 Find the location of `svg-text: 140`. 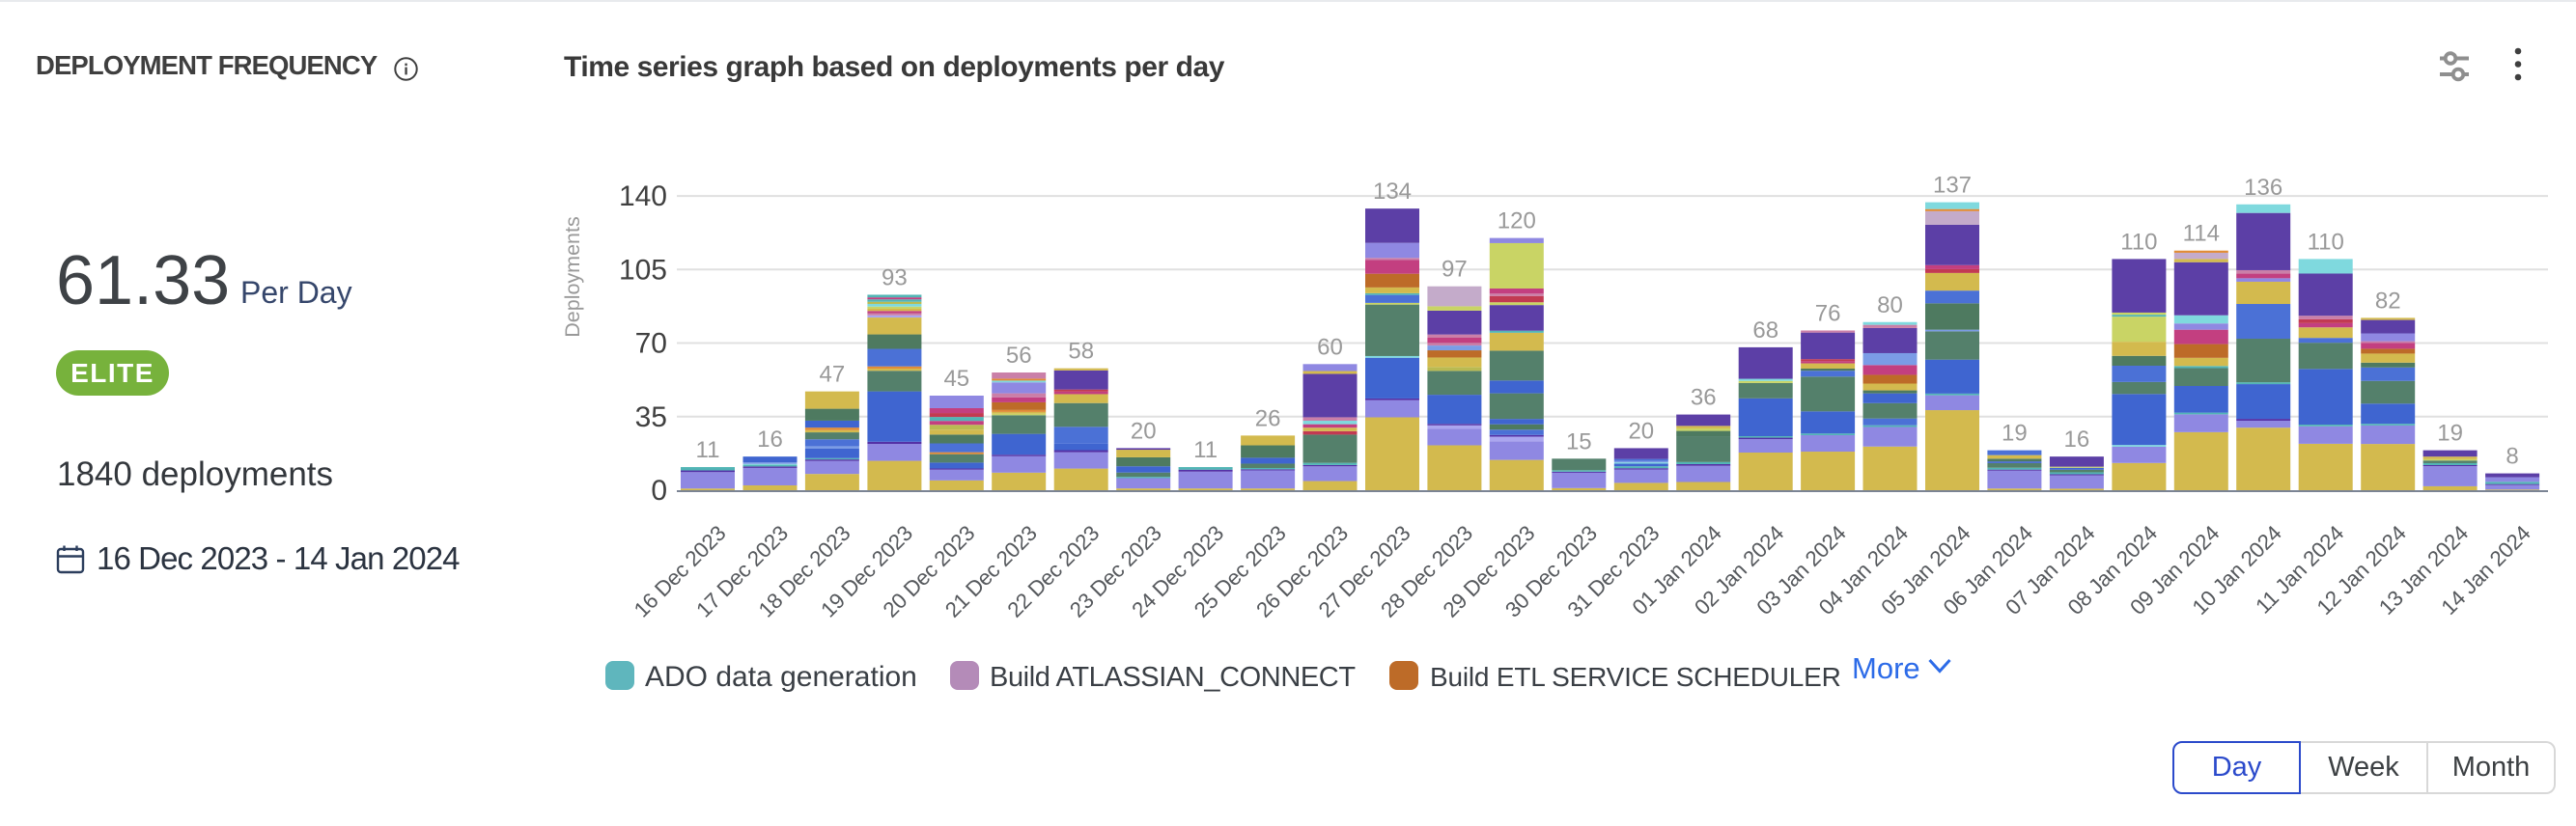

svg-text: 140 is located at coordinates (643, 196).